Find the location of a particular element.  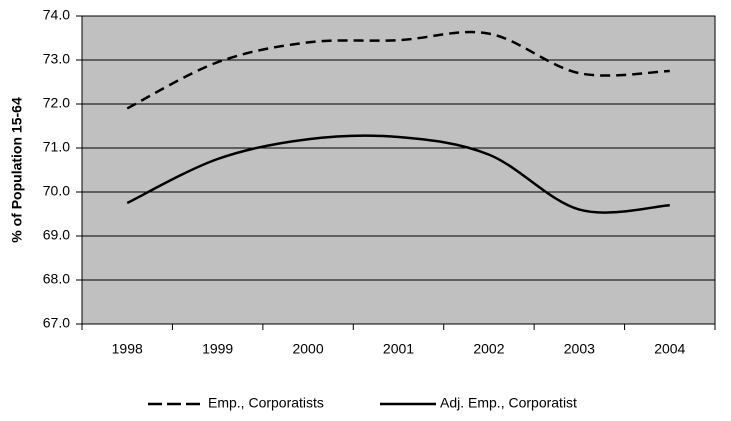

y-tick-label: 71.0 is located at coordinates (56, 147).